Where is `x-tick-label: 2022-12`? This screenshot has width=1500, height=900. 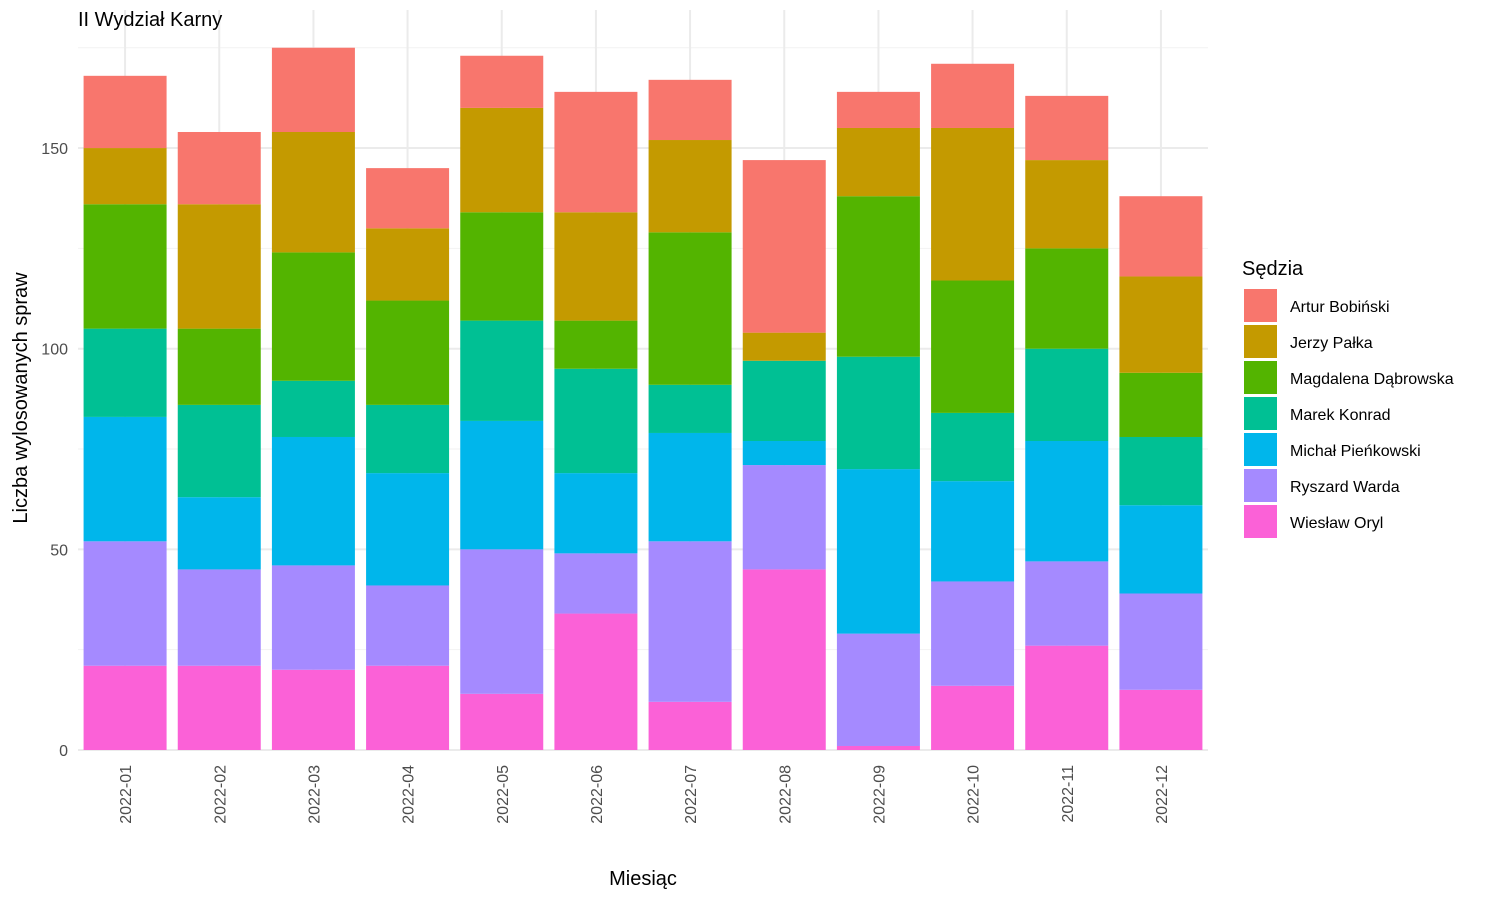
x-tick-label: 2022-12 is located at coordinates (1162, 794).